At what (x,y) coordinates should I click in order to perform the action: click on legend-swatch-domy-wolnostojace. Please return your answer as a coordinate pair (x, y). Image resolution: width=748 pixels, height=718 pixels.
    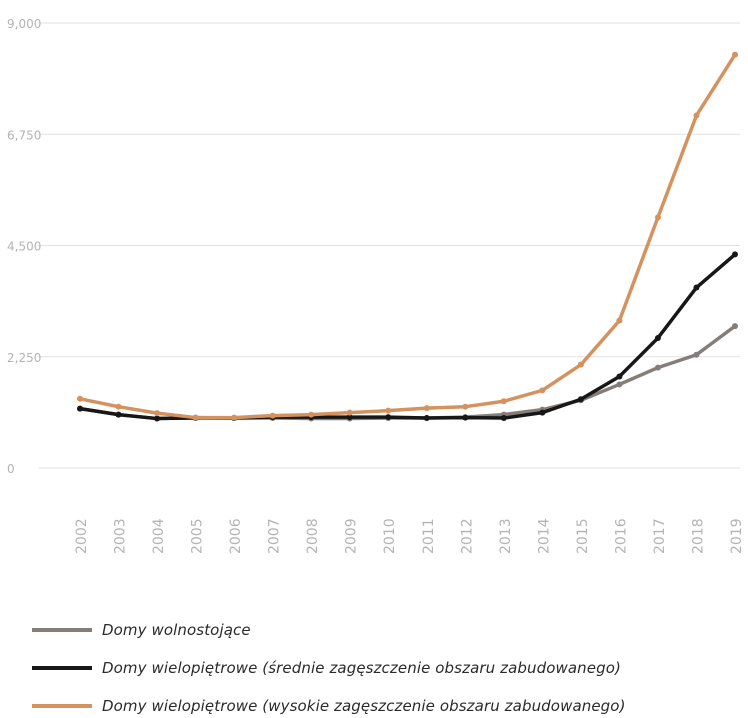
    Looking at the image, I should click on (62, 630).